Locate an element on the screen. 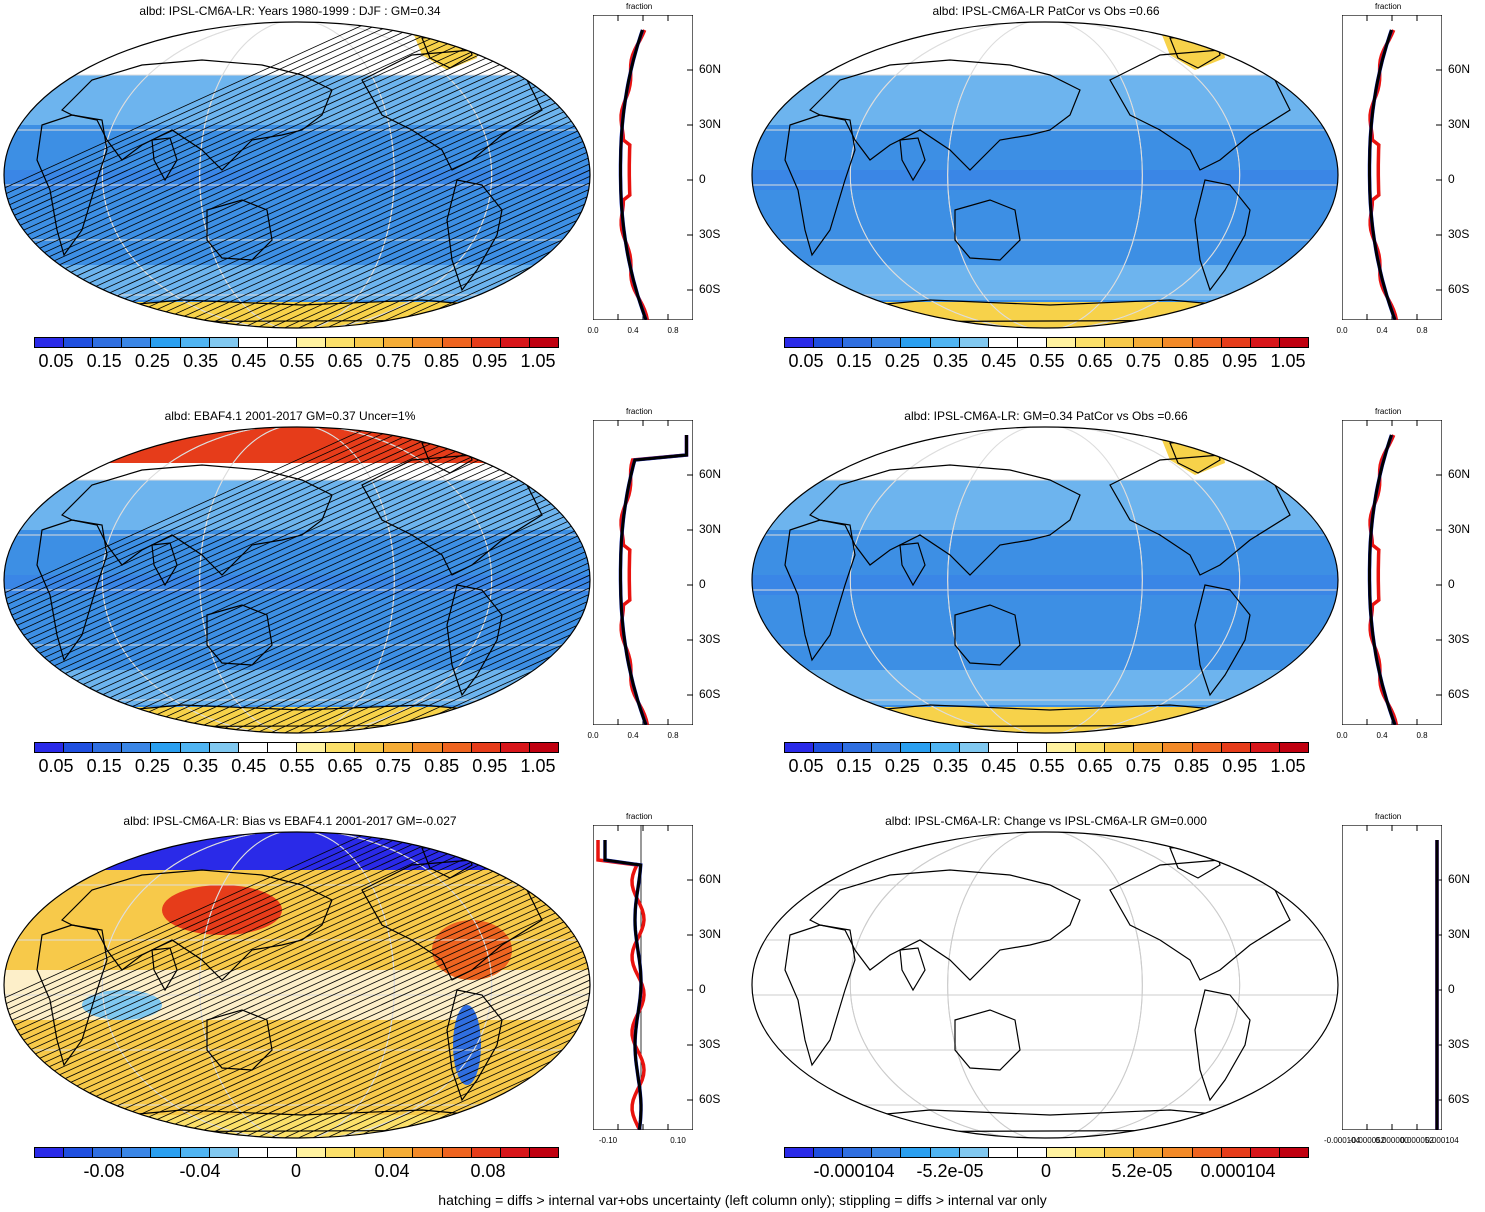  profile-frame is located at coordinates (643, 977).